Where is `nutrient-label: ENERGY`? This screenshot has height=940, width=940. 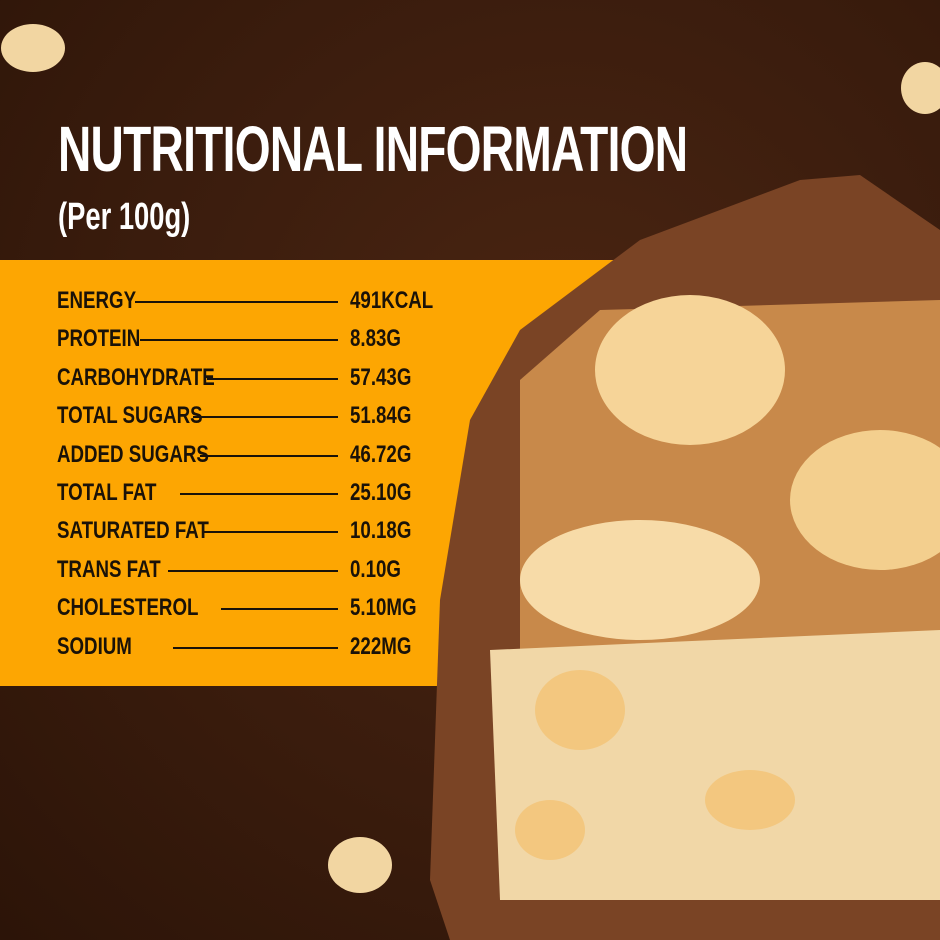 nutrient-label: ENERGY is located at coordinates (97, 300).